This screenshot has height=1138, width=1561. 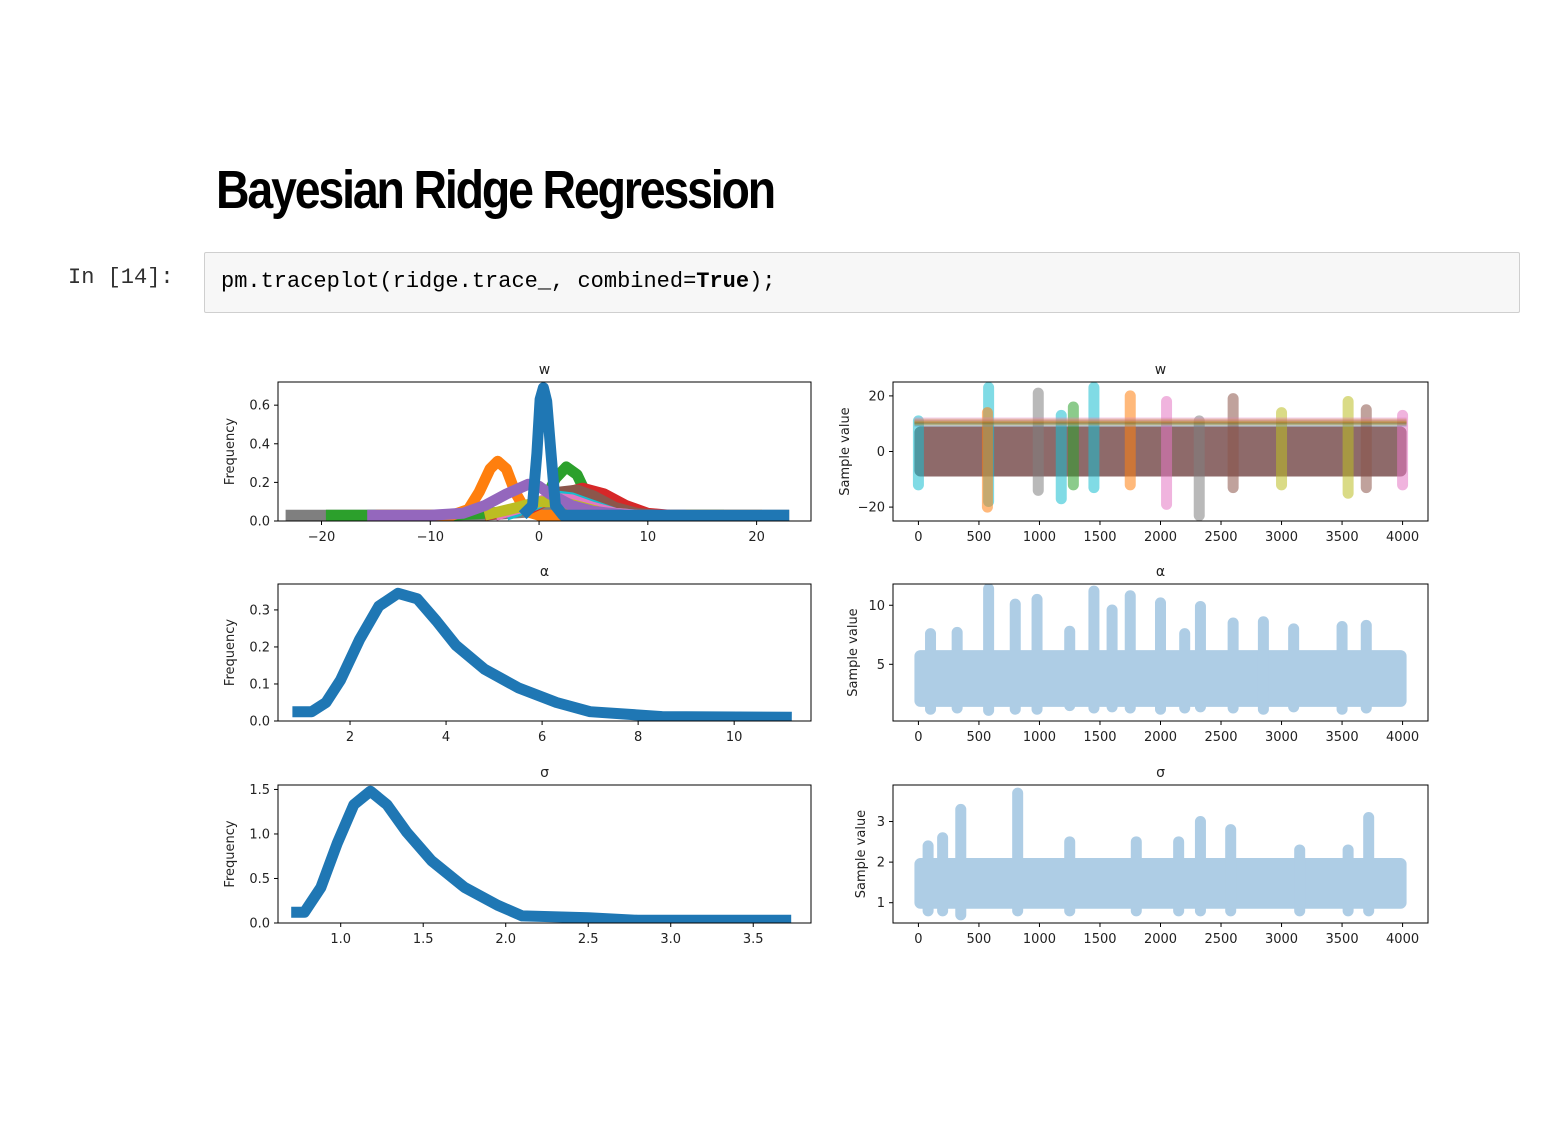 What do you see at coordinates (861, 854) in the screenshot?
I see `sigma-trace-ylabel: Sample value` at bounding box center [861, 854].